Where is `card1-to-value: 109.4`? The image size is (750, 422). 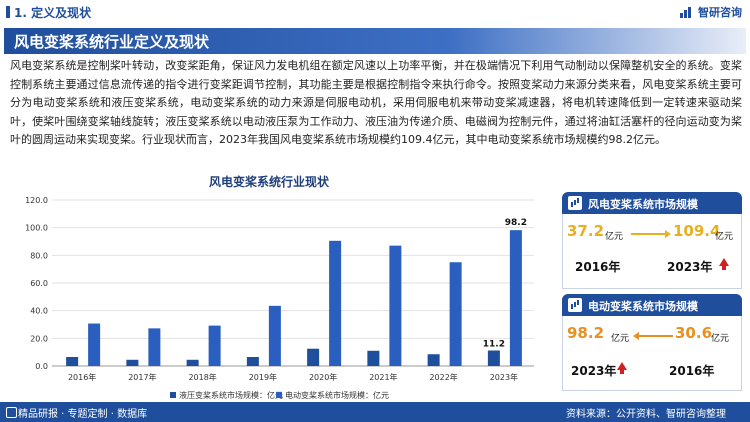 card1-to-value: 109.4 is located at coordinates (697, 231).